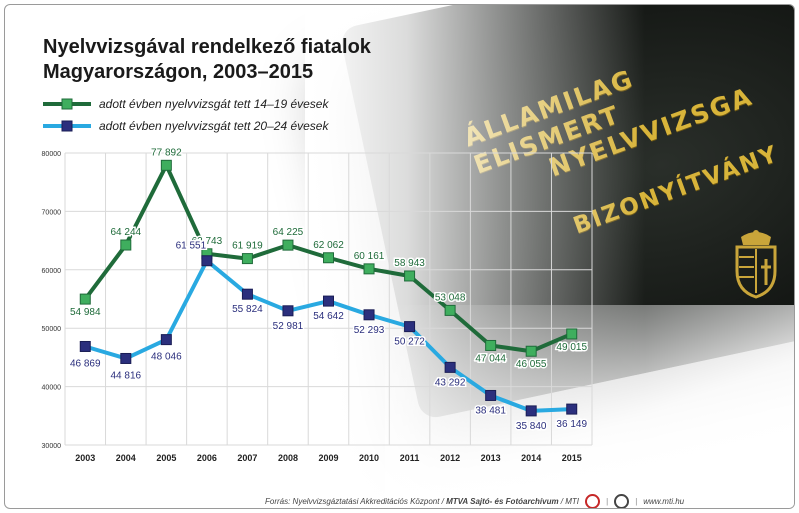 The width and height of the screenshot is (799, 513). What do you see at coordinates (571, 347) in the screenshot?
I see `data-label-14-19: 49 015` at bounding box center [571, 347].